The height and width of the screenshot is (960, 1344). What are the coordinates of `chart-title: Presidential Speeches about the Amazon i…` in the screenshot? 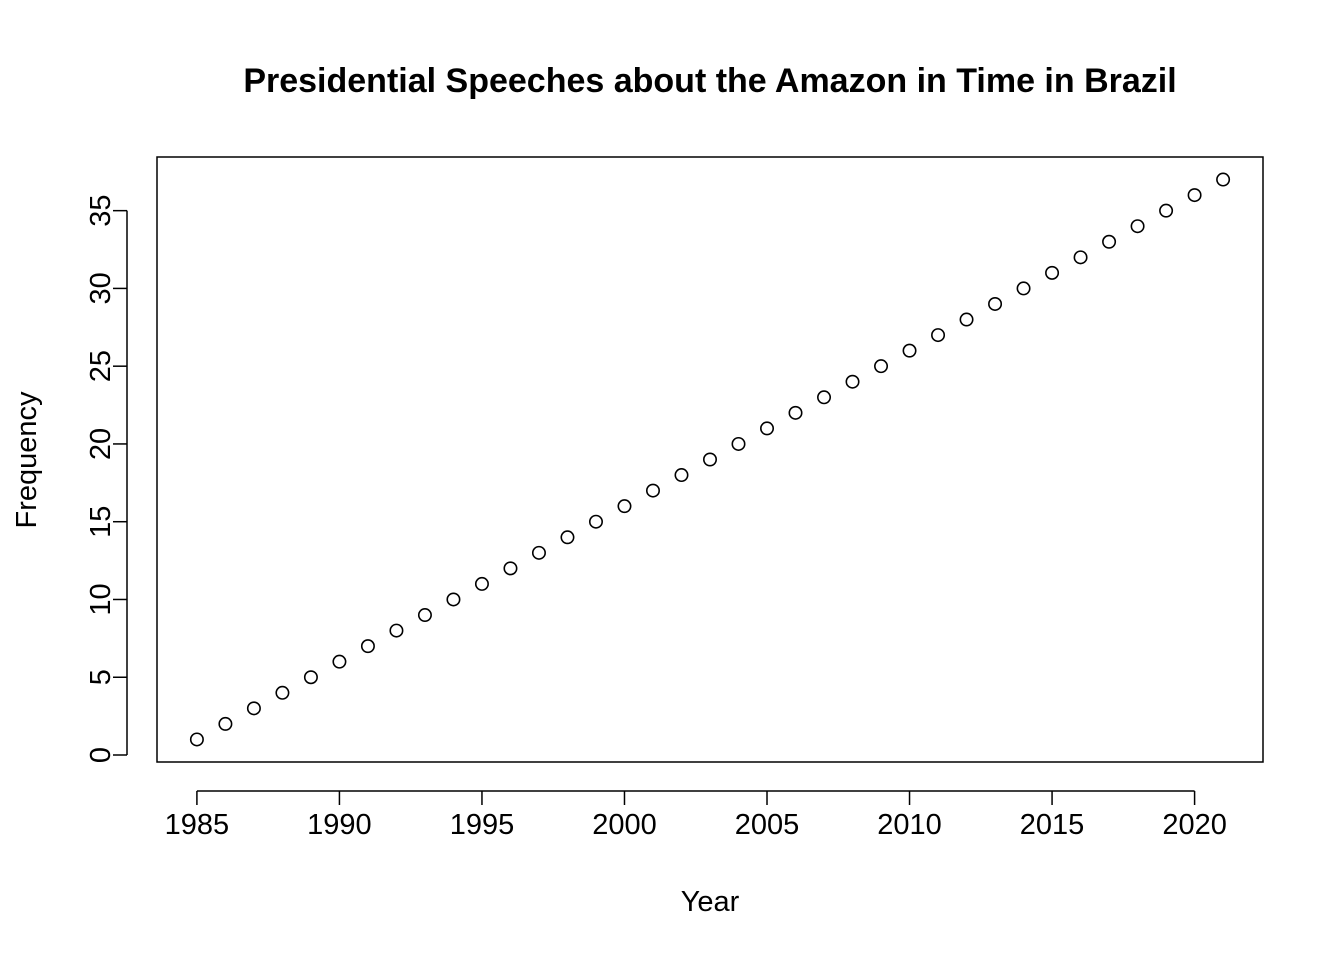 It's located at (709, 81).